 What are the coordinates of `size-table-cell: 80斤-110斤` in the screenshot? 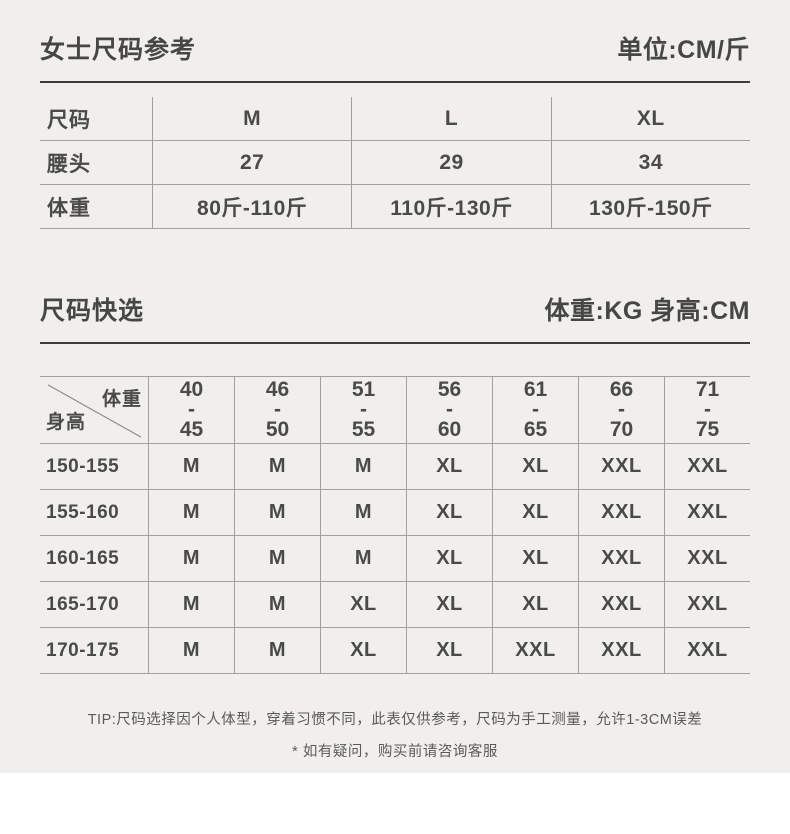 It's located at (252, 207).